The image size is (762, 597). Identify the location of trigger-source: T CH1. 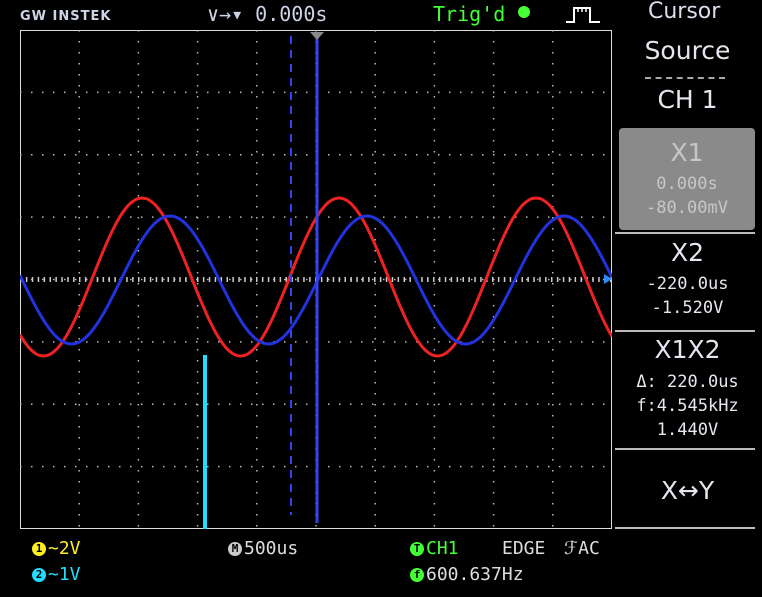
(434, 549).